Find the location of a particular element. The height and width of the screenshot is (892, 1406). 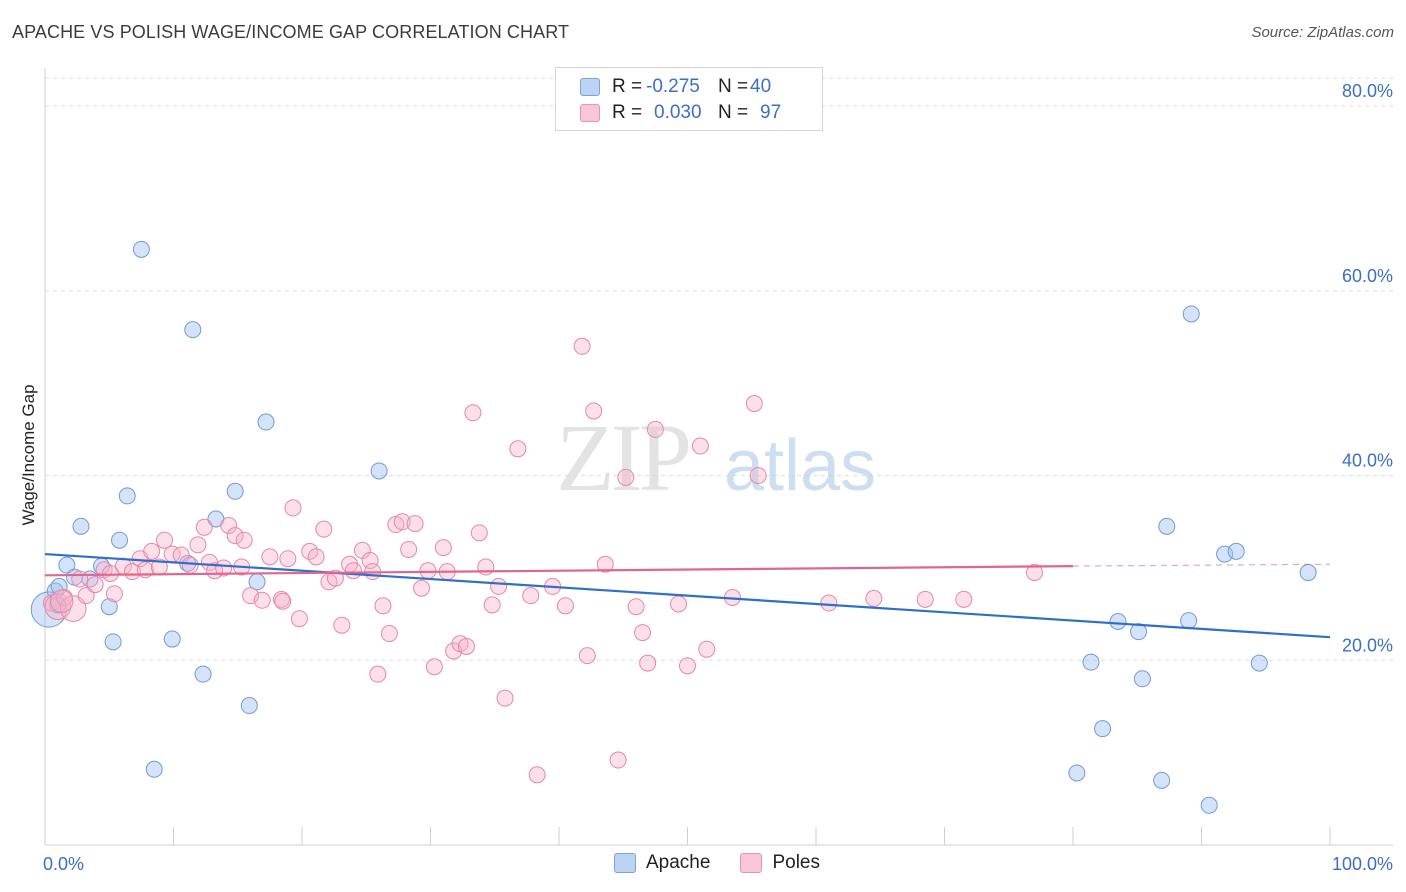

legend-n-value: 97 is located at coordinates (771, 112).